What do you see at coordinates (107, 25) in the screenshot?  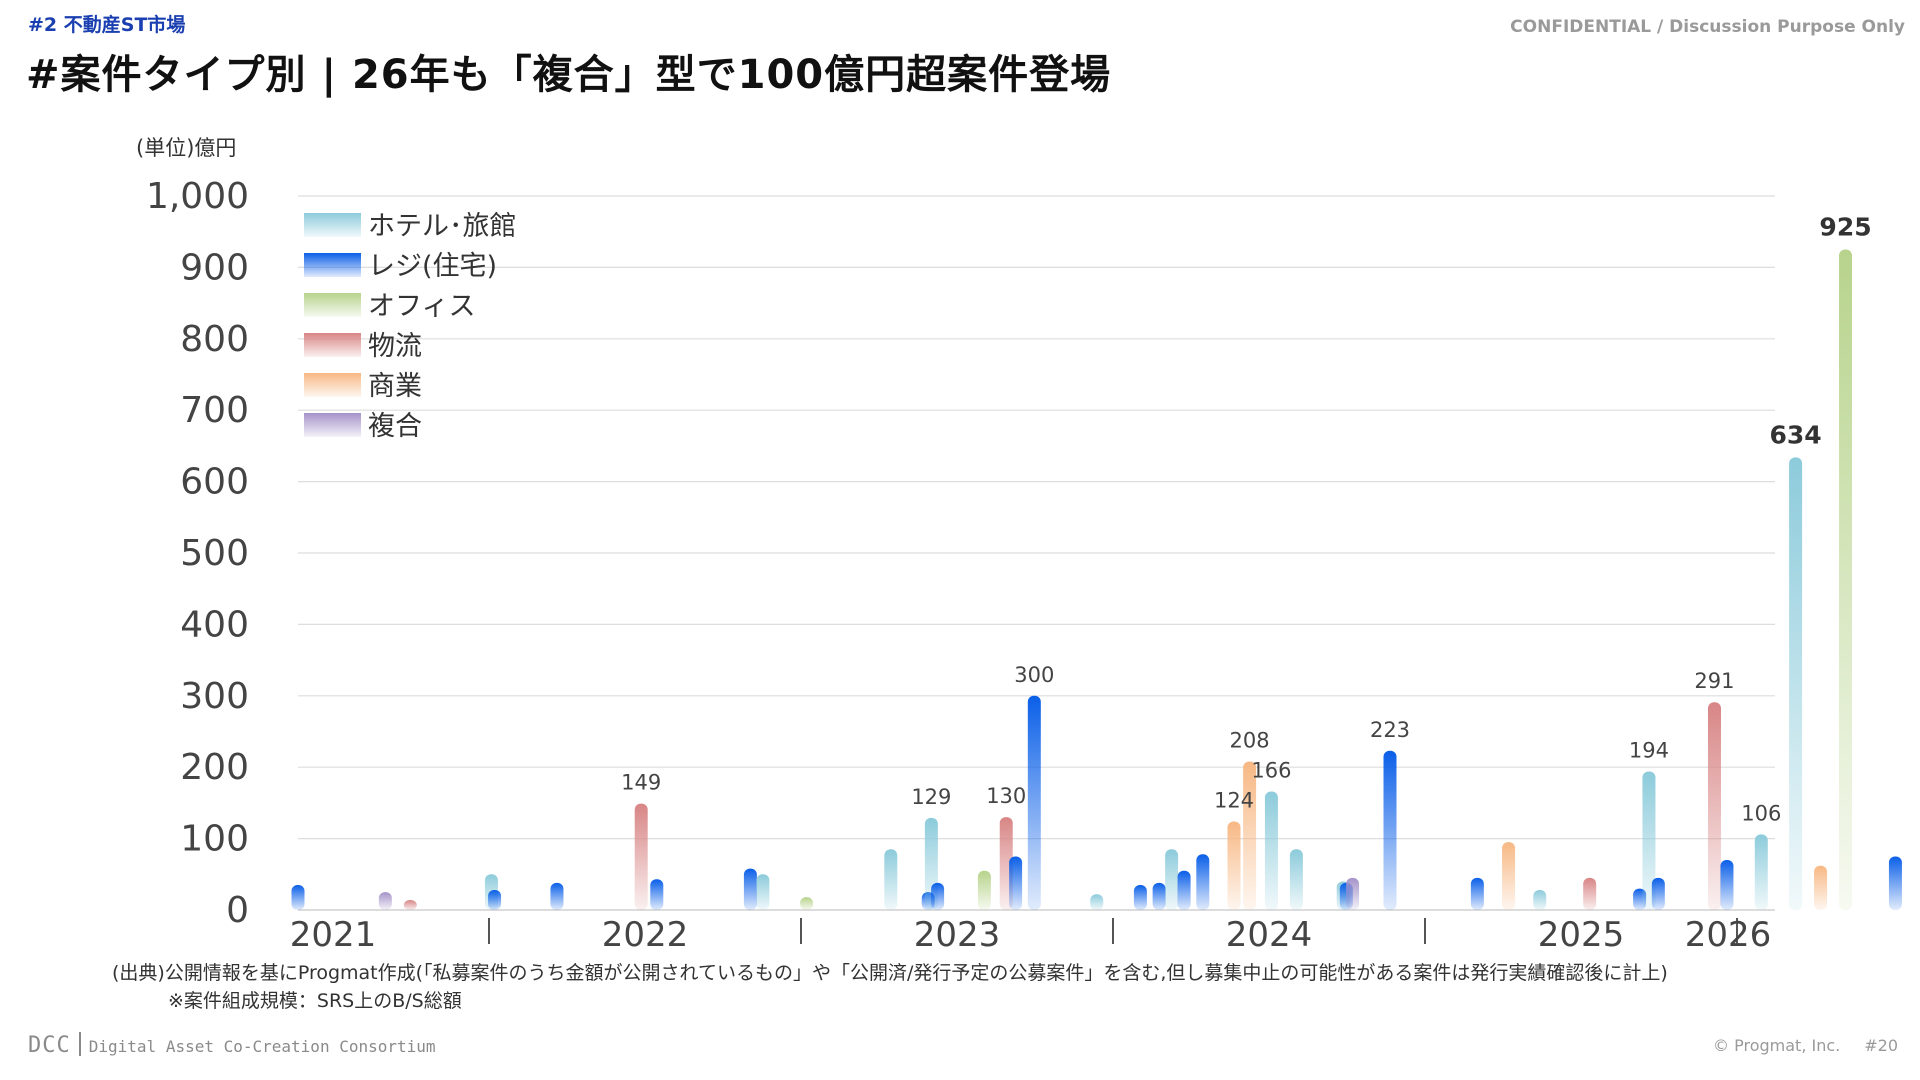 I see `section-tag: #2 不動産ST市場` at bounding box center [107, 25].